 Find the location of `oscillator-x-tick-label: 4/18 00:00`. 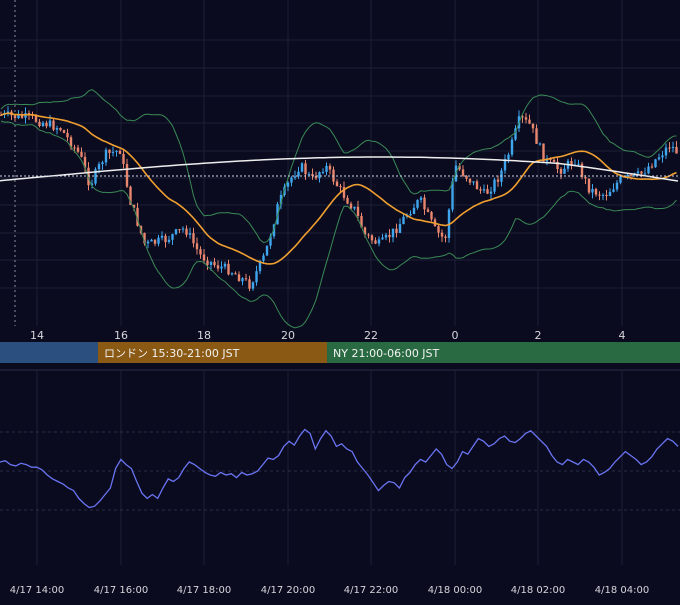

oscillator-x-tick-label: 4/18 00:00 is located at coordinates (455, 590).